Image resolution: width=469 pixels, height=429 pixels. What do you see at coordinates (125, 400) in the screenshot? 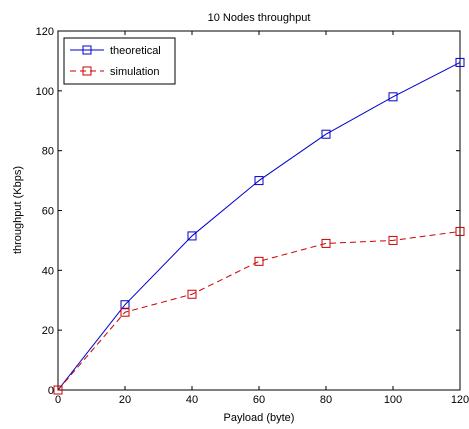
I see `x-tick-label: 20` at bounding box center [125, 400].